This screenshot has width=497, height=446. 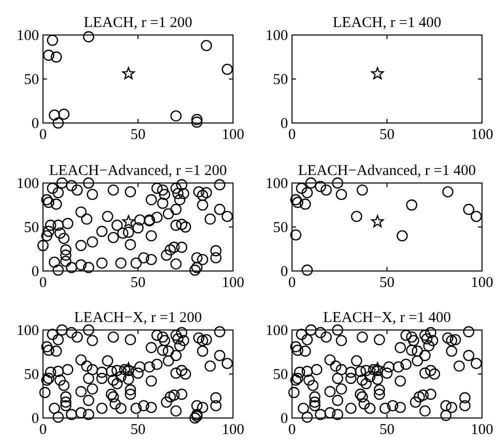 What do you see at coordinates (138, 318) in the screenshot?
I see `chart-title: LEACH−X, r =1 200` at bounding box center [138, 318].